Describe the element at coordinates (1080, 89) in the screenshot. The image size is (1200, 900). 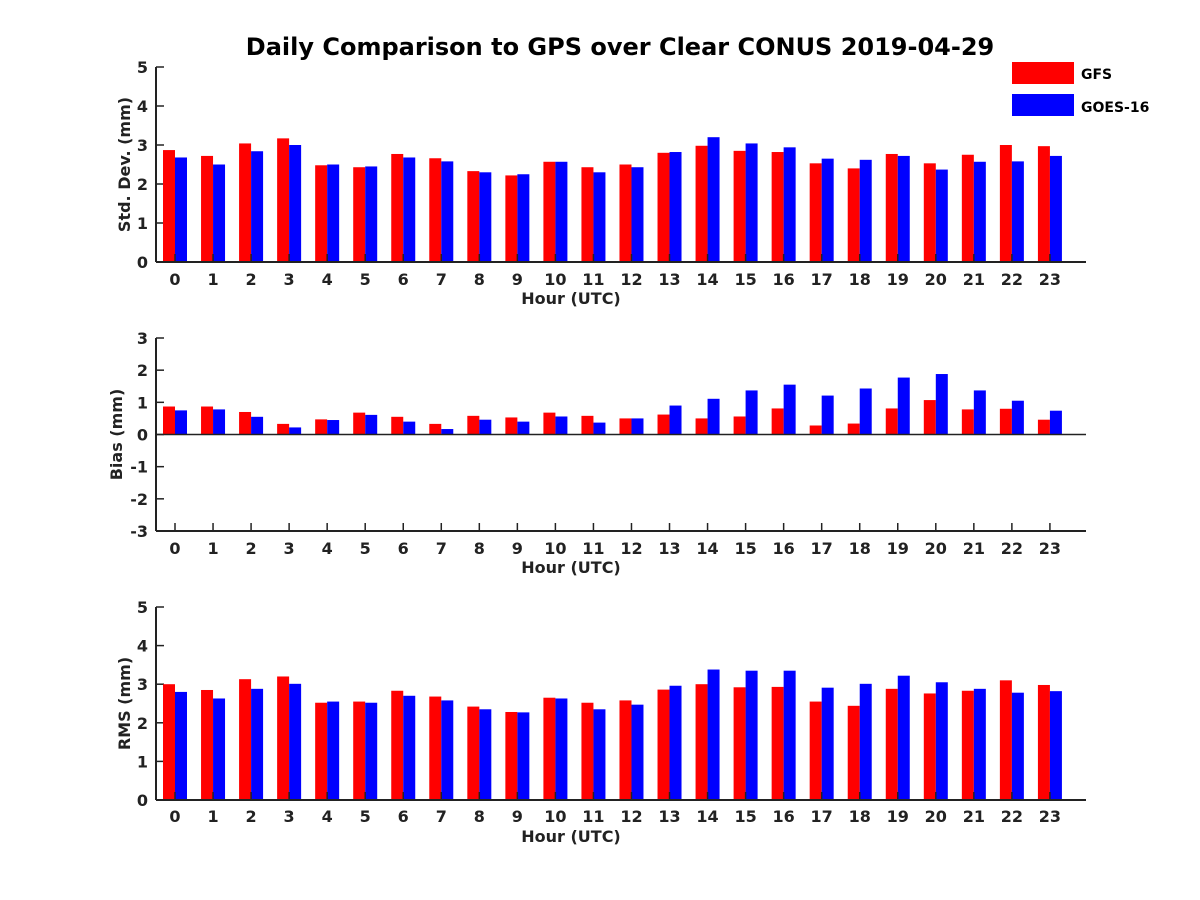
I see `legend: GFS GOES-16` at that location.